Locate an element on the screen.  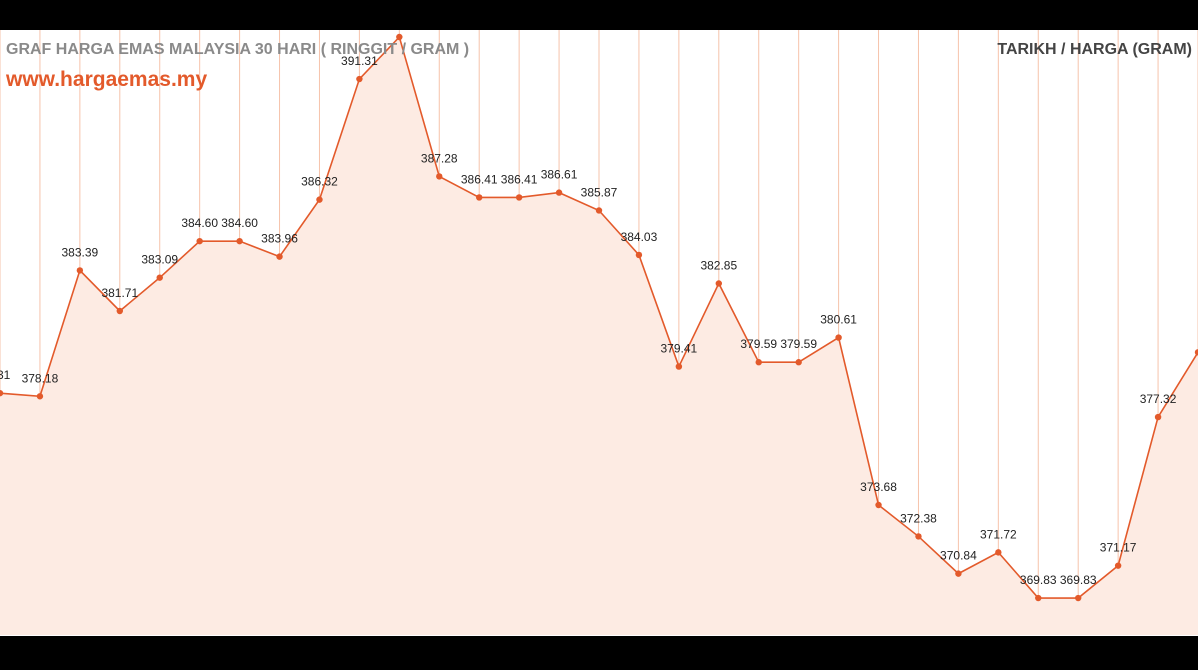
data-label: 379.41 is located at coordinates (679, 349).